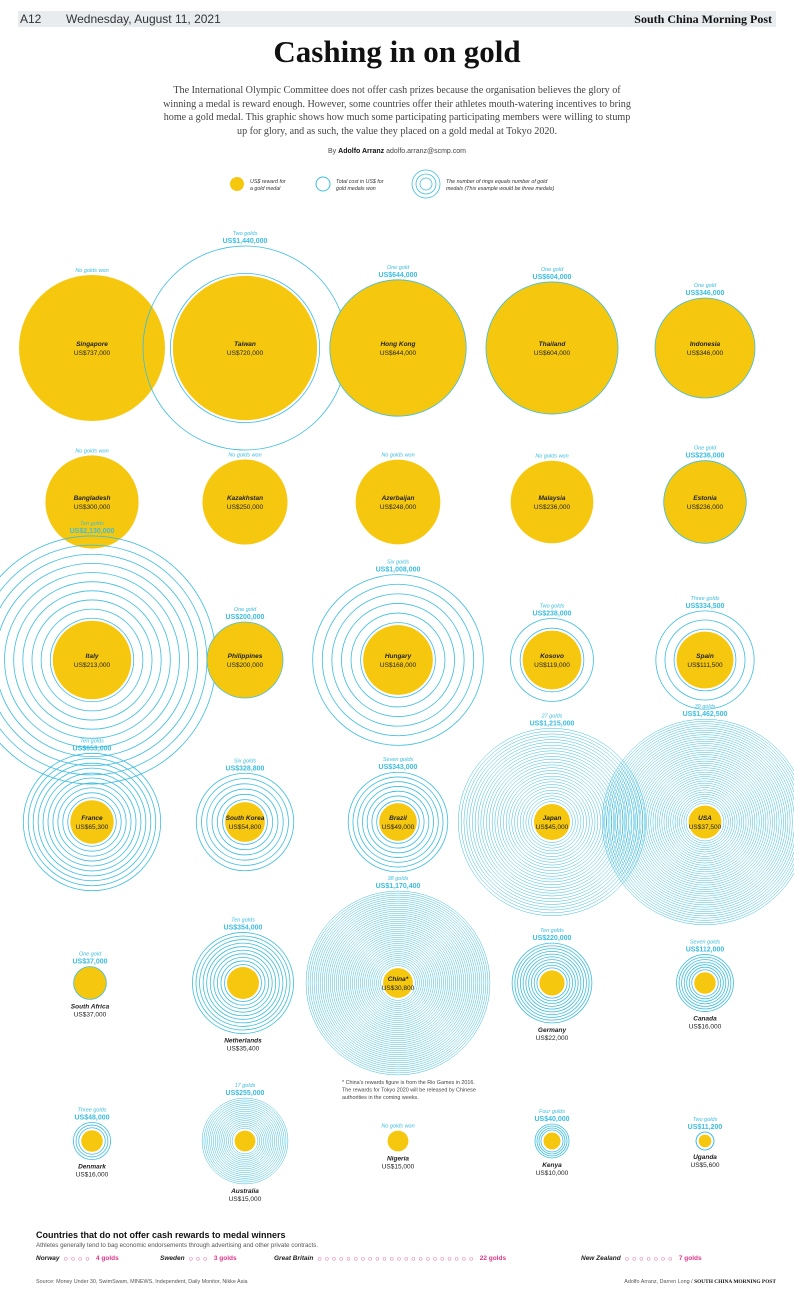  What do you see at coordinates (245, 1093) in the screenshot?
I see `total-cost-label: US$255,000` at bounding box center [245, 1093].